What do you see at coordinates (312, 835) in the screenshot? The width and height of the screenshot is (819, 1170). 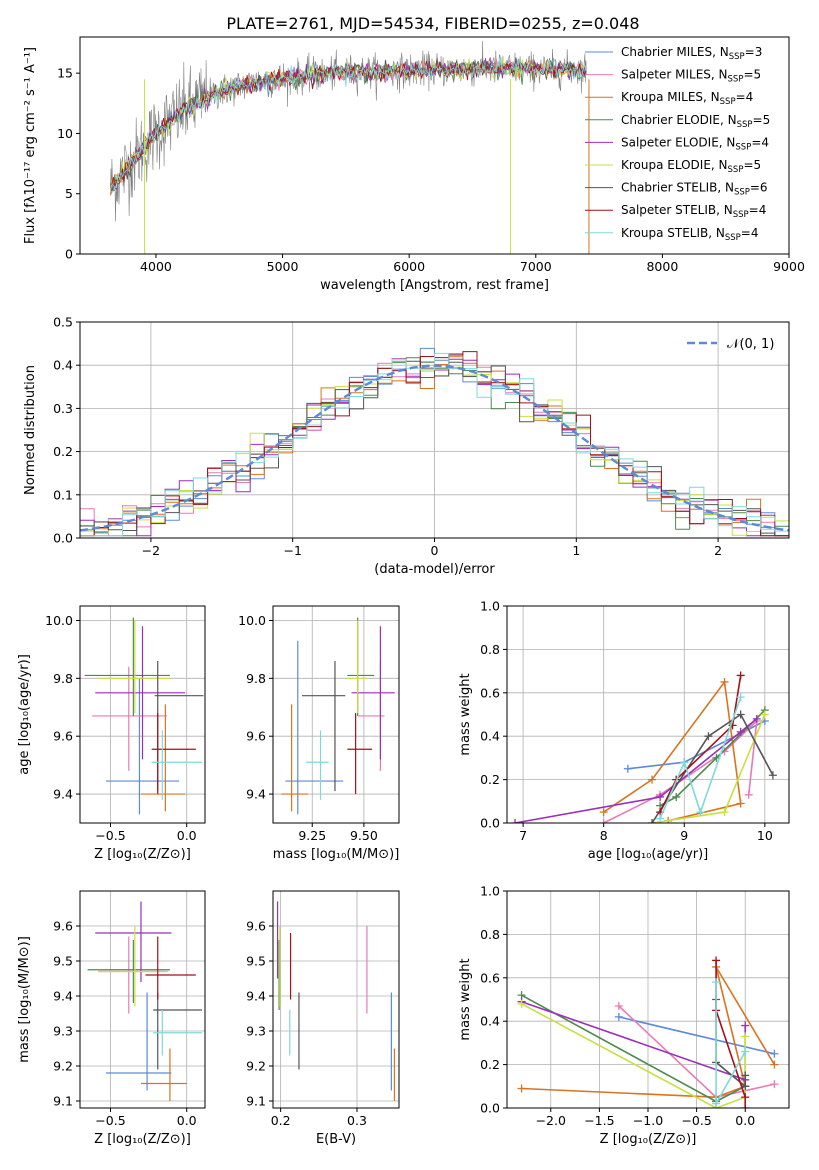 I see `x-tick-label: 9.25` at bounding box center [312, 835].